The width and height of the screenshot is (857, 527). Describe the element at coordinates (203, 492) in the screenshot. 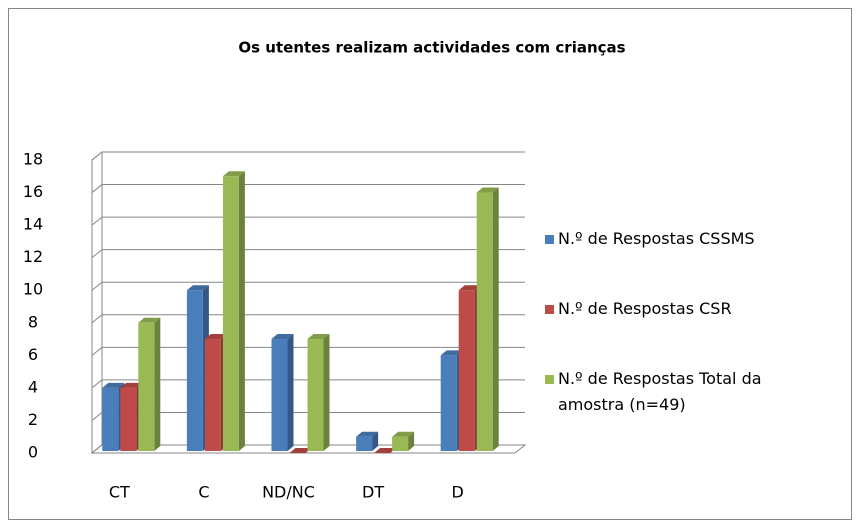

I see `x-tick-label: C` at that location.